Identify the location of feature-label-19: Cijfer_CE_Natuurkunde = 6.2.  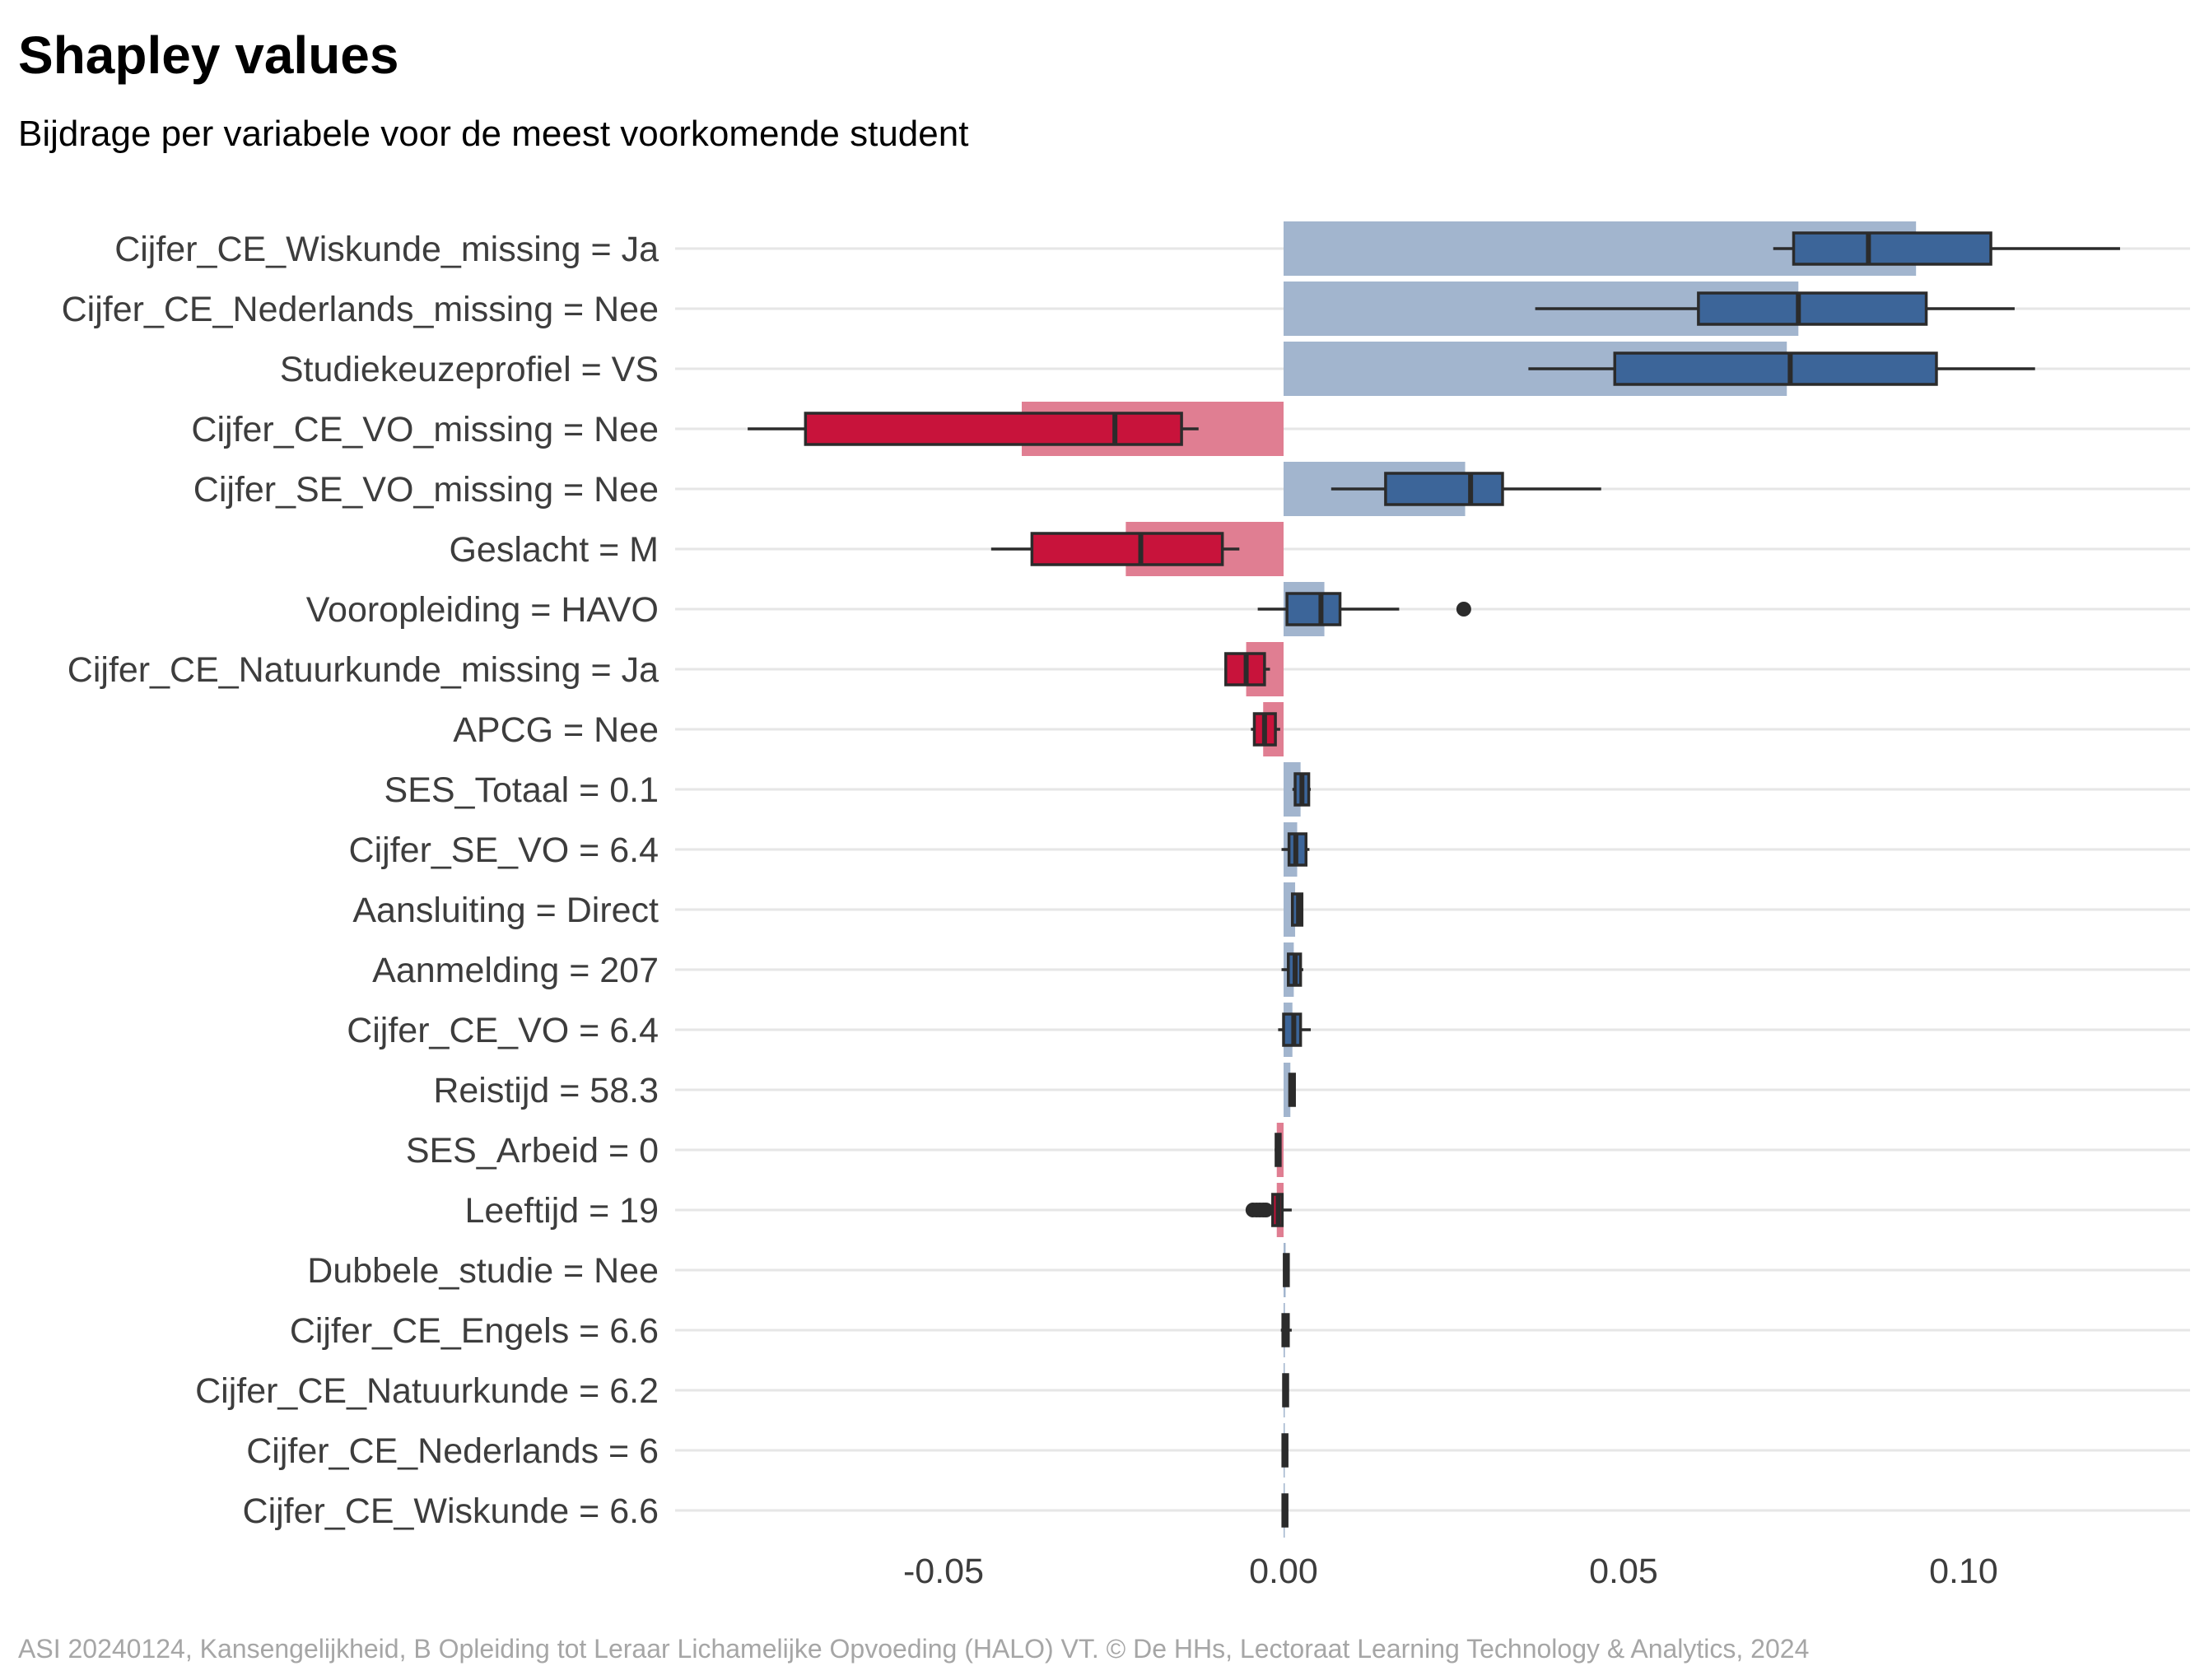
(427, 1391).